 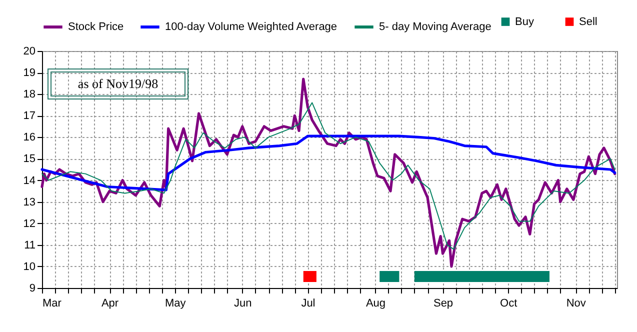 I want to click on y-tick-label: 15, so click(x=29, y=159).